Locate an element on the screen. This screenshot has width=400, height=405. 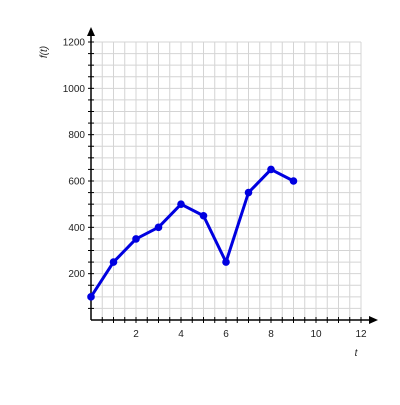
y-tick-label: 600 is located at coordinates (76, 182).